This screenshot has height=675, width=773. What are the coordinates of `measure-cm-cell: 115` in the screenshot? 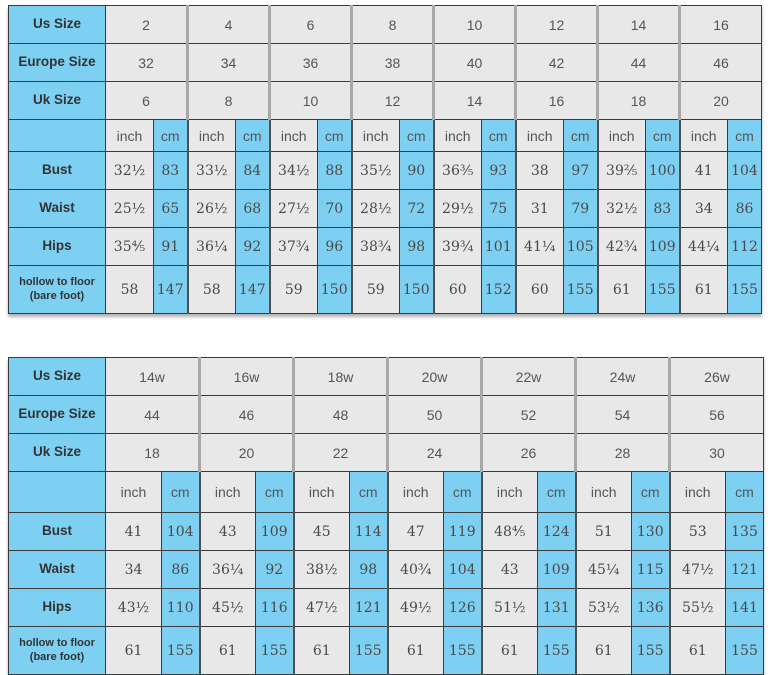 It's located at (650, 569).